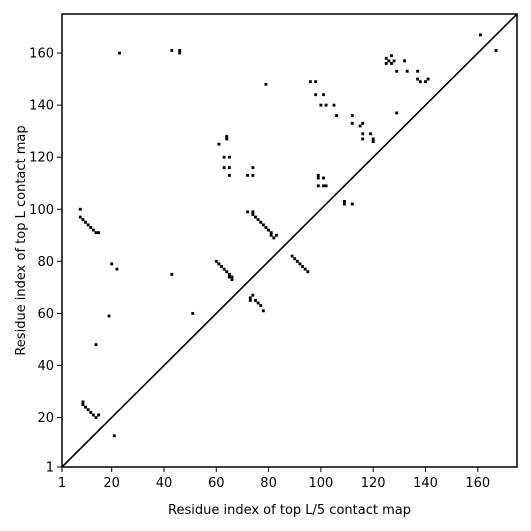 This screenshot has width=531, height=531. Describe the element at coordinates (21, 240) in the screenshot. I see `y-axis-label: Residue index of top L contact map` at that location.